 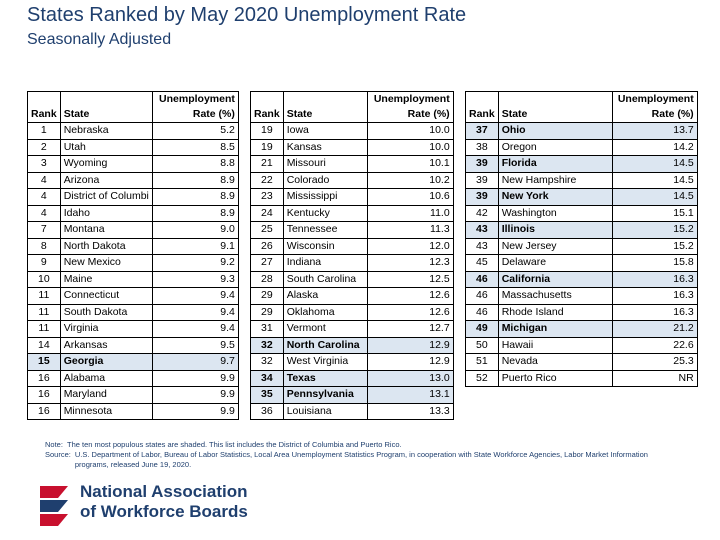 I want to click on state-cell: Maine, so click(x=106, y=279).